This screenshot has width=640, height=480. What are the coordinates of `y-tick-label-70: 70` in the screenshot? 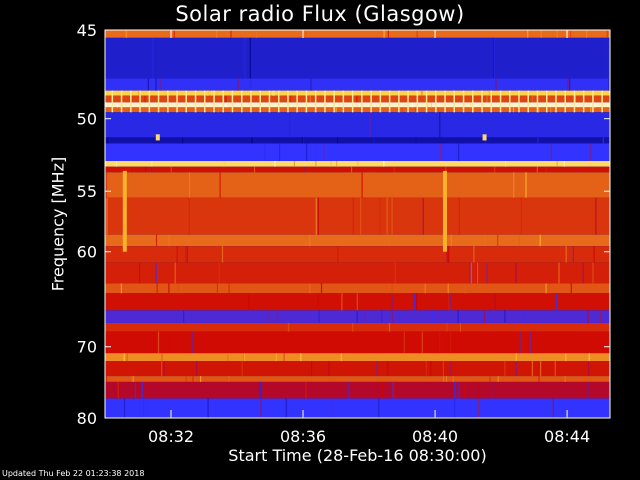 It's located at (87, 347).